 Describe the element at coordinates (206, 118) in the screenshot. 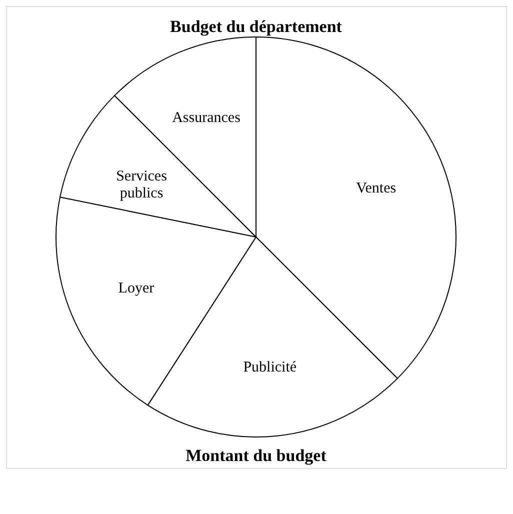

I see `slice-label: Assurances` at that location.